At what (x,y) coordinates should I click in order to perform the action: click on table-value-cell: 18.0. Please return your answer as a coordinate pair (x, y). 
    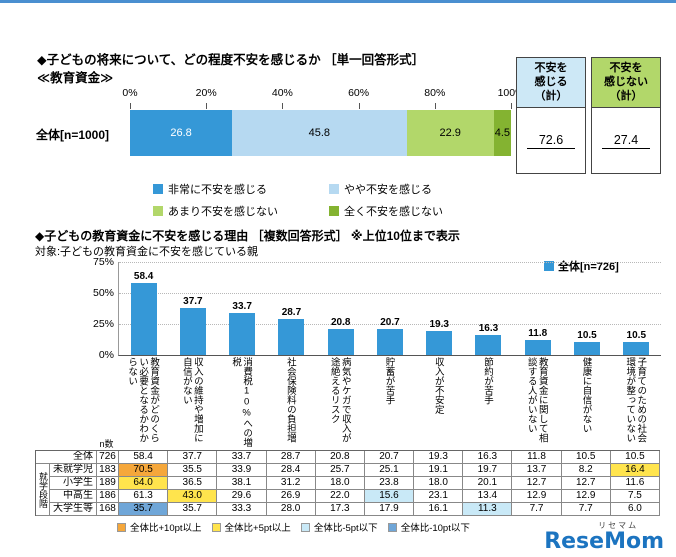
    Looking at the image, I should click on (340, 483).